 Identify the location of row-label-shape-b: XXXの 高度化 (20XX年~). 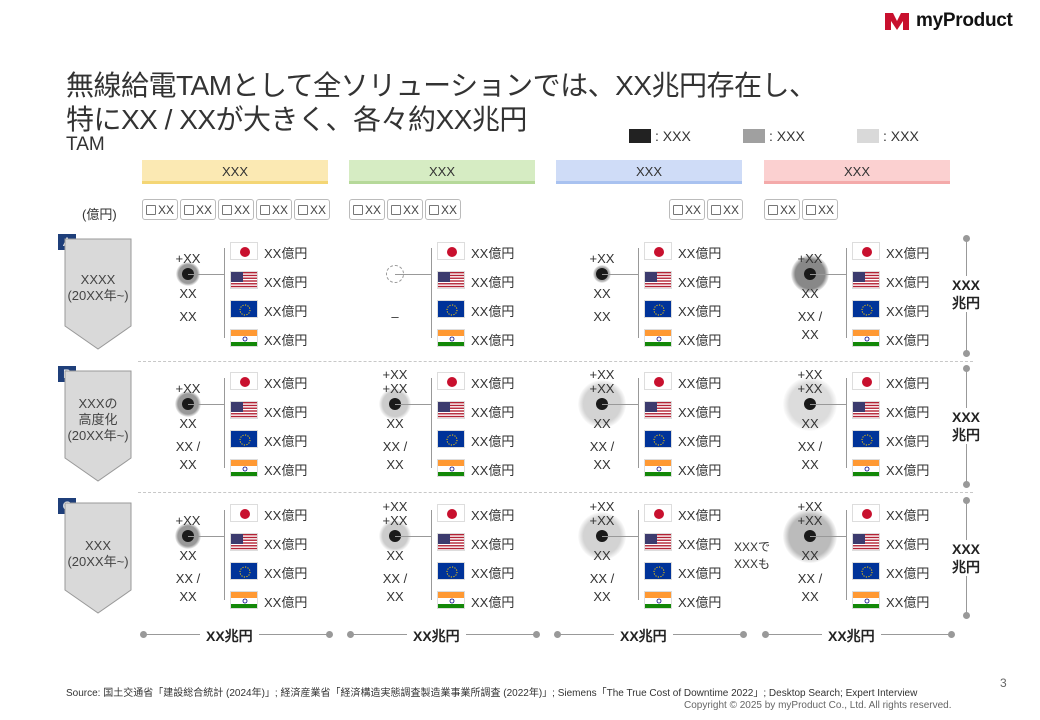
(98, 426).